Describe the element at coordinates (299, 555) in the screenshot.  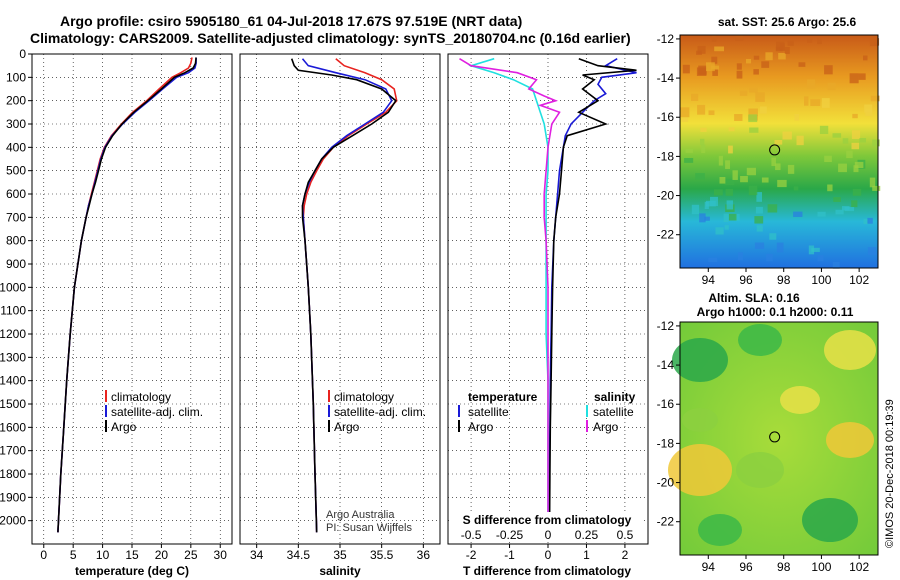
I see `salinity-tick-label: 34.5` at that location.